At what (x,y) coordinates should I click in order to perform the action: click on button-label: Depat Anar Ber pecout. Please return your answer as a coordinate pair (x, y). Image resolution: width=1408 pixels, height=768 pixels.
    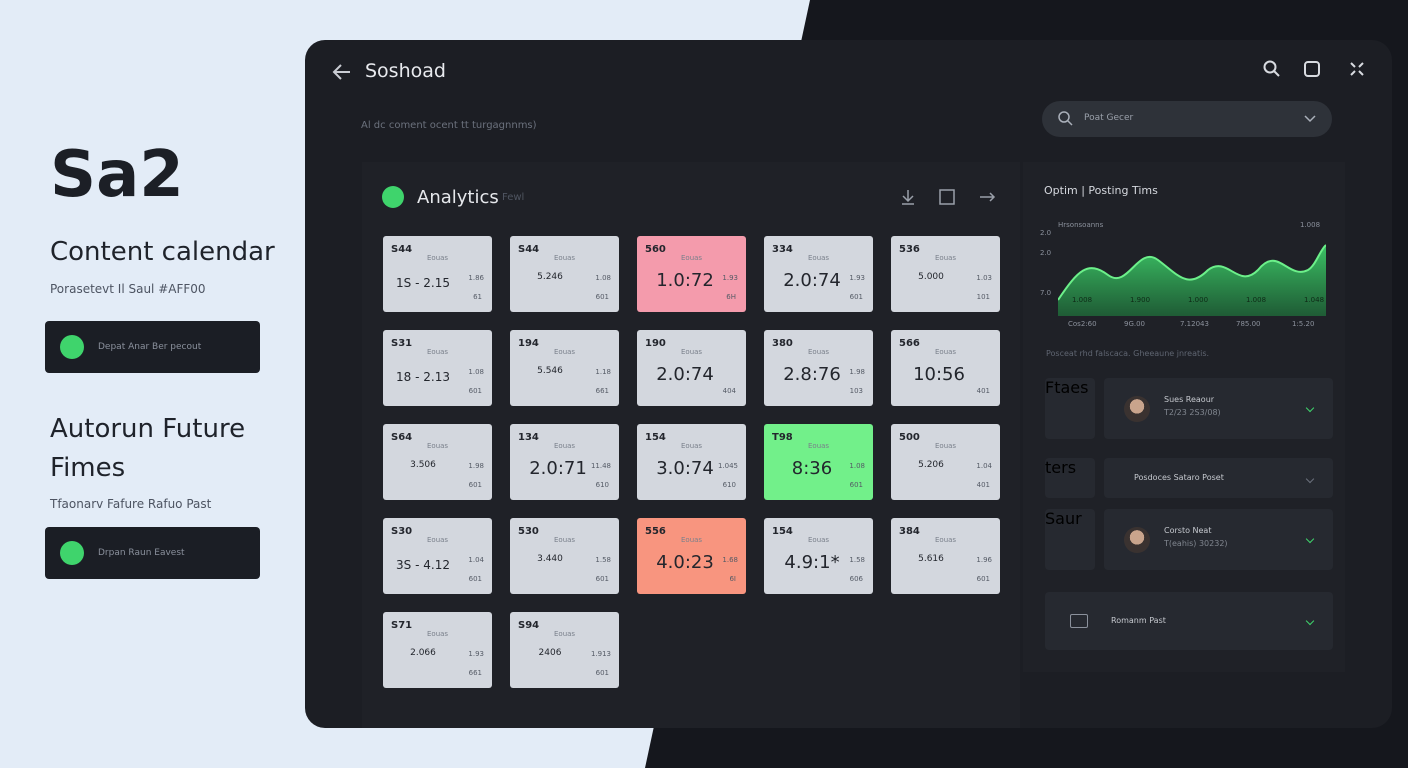
    Looking at the image, I should click on (150, 347).